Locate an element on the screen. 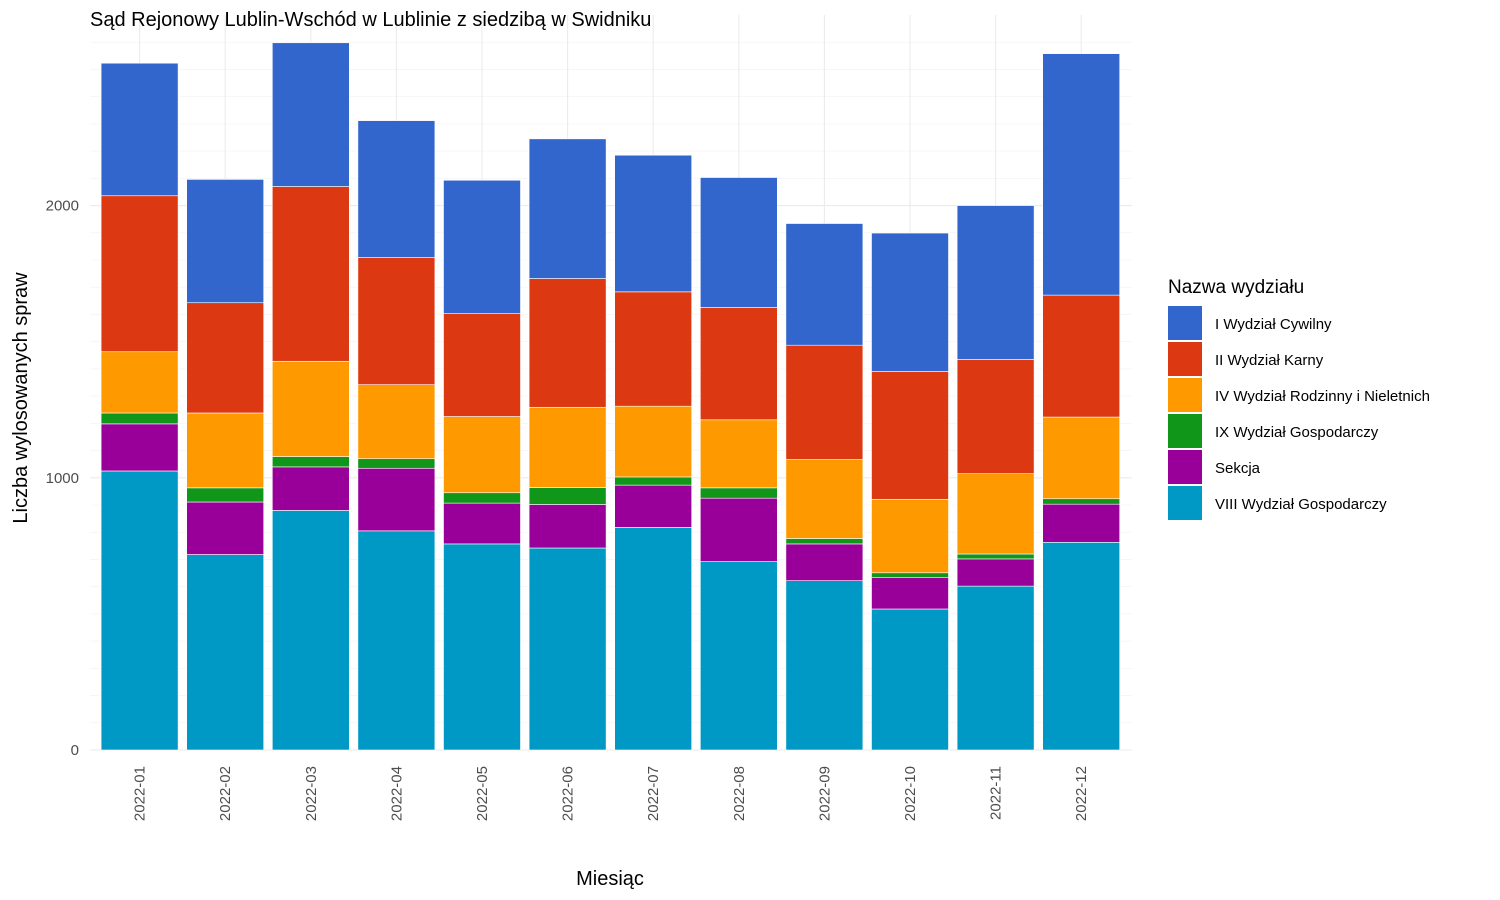  x-tick-label: 2022-12 is located at coordinates (1081, 793).